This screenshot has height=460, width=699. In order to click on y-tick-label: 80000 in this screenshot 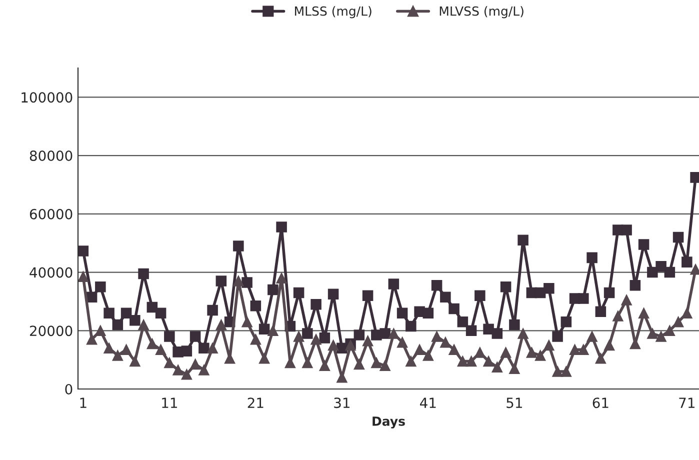, I will do `click(51, 156)`.